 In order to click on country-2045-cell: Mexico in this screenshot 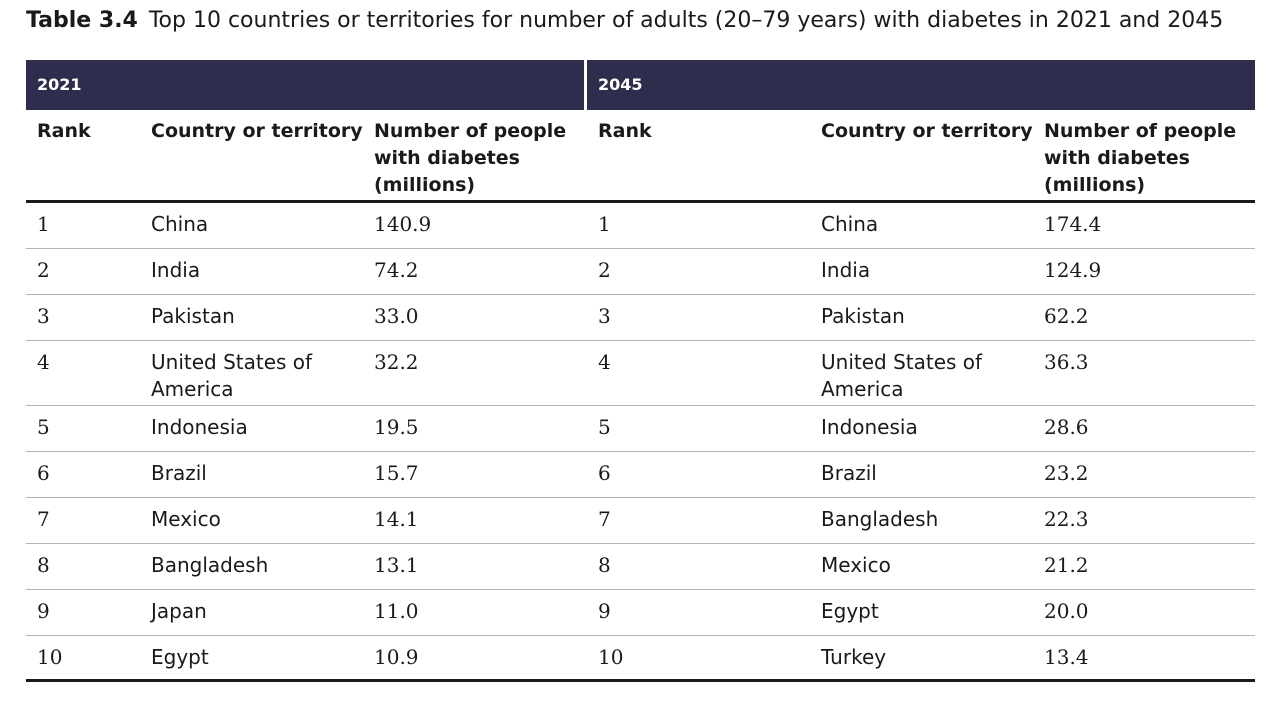, I will do `click(856, 565)`.